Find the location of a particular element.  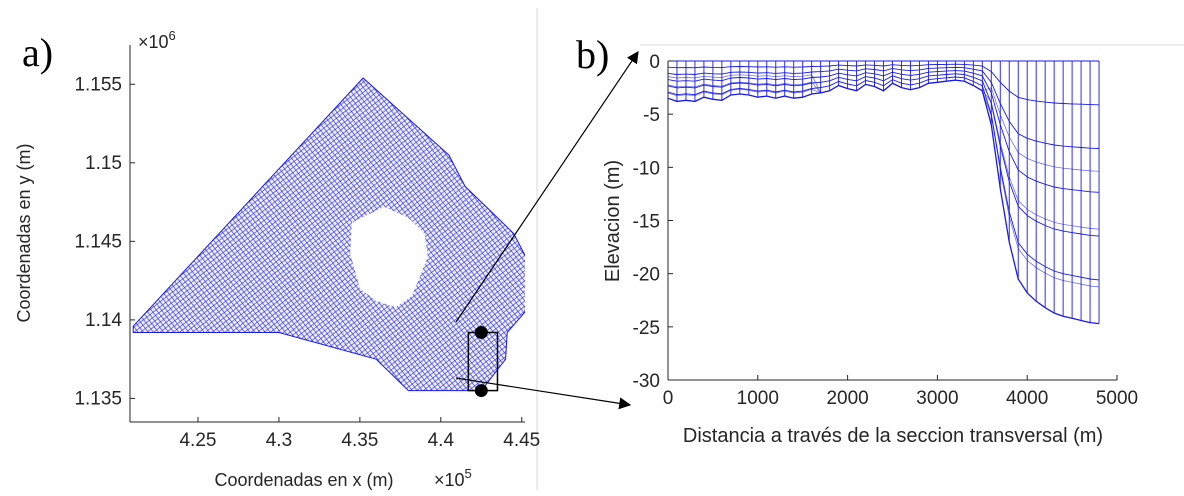

x-tick-label-b: 3000 is located at coordinates (937, 398).